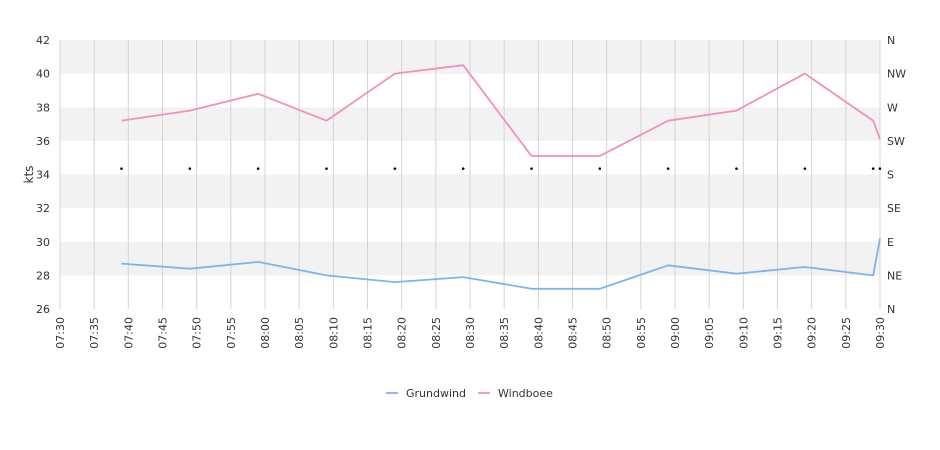 This screenshot has height=450, width=940. I want to click on x-tick-label: 08:00, so click(265, 333).